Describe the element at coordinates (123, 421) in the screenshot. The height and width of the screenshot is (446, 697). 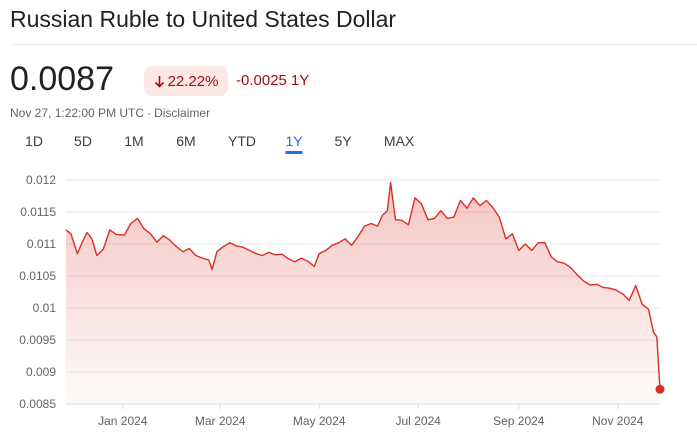
I see `x-tick-label: Jan 2024` at that location.